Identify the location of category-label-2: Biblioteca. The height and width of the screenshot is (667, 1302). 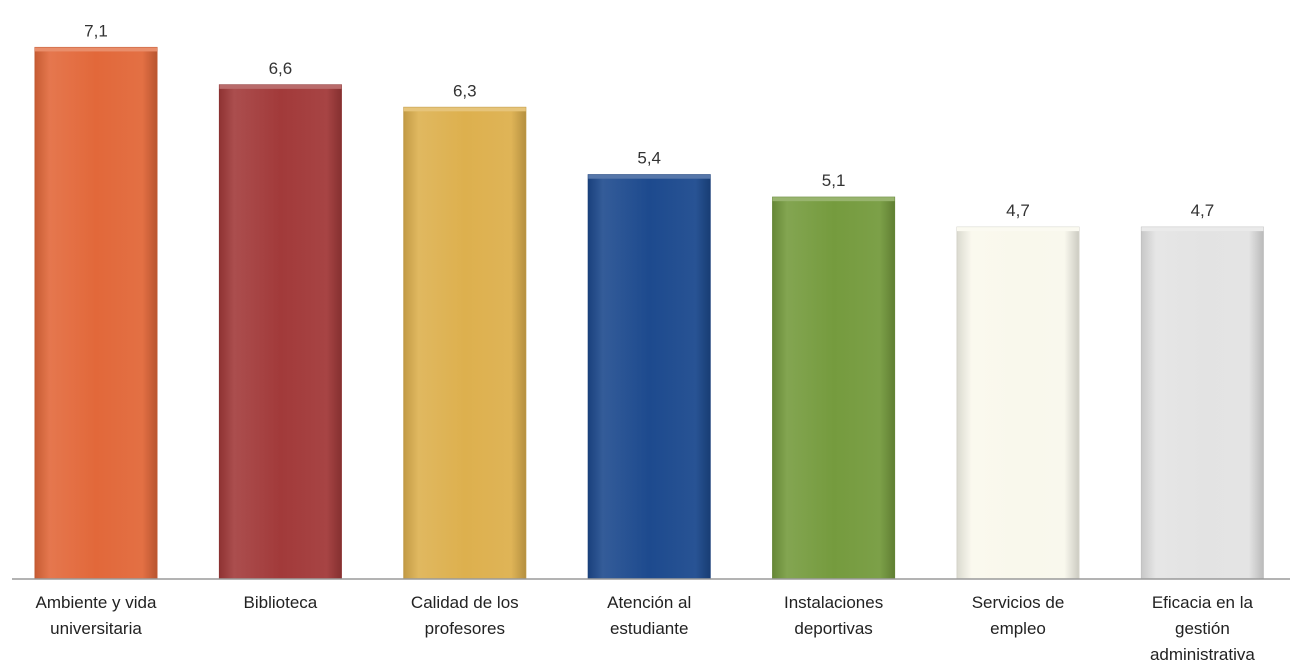
(281, 602).